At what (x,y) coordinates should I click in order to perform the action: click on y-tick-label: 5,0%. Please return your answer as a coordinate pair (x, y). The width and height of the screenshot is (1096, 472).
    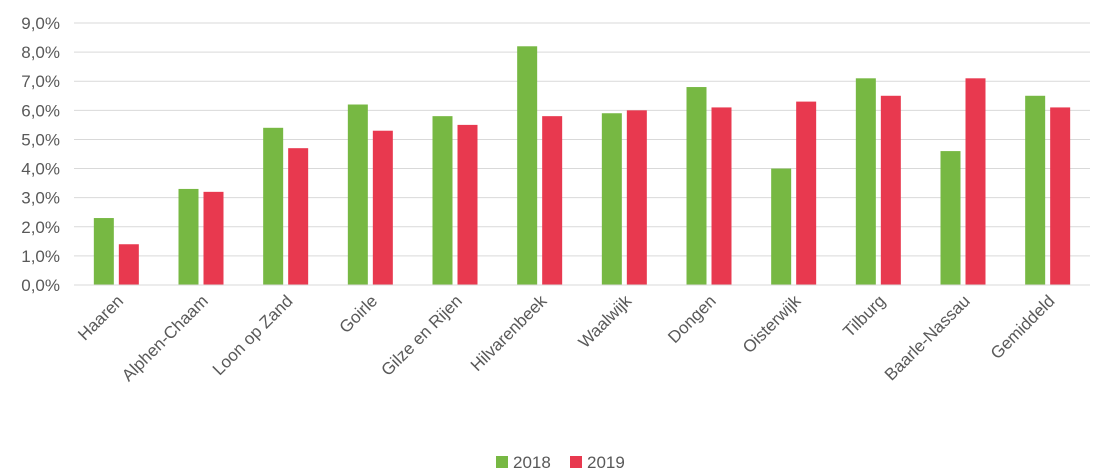
    Looking at the image, I should click on (40, 139).